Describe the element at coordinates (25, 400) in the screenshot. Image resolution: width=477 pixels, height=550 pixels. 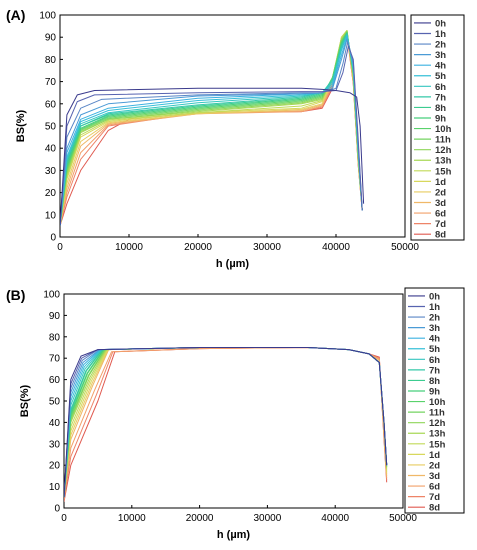
I see `y-axis-label: BS(%)` at that location.